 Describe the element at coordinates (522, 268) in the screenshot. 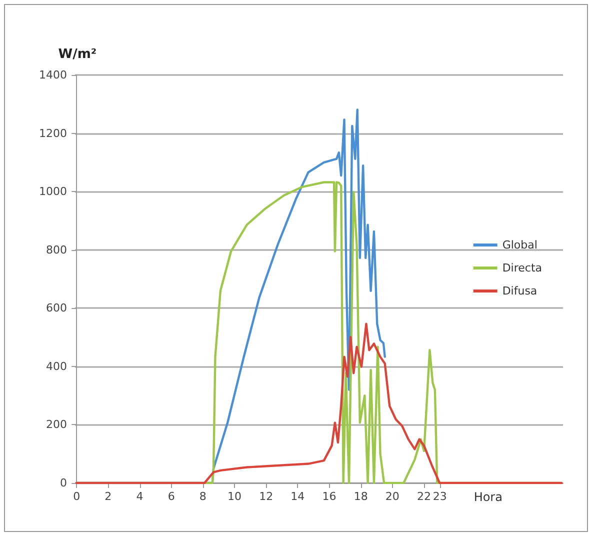

I see `legend-label: Directa` at that location.